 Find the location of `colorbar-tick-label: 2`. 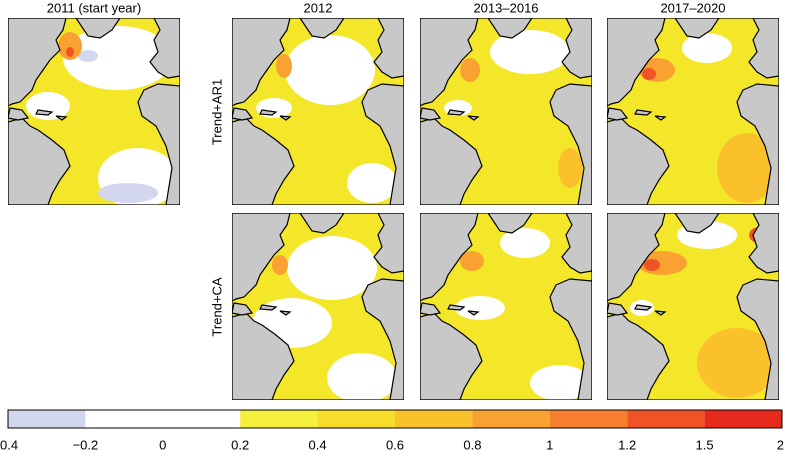

colorbar-tick-label: 2 is located at coordinates (780, 444).